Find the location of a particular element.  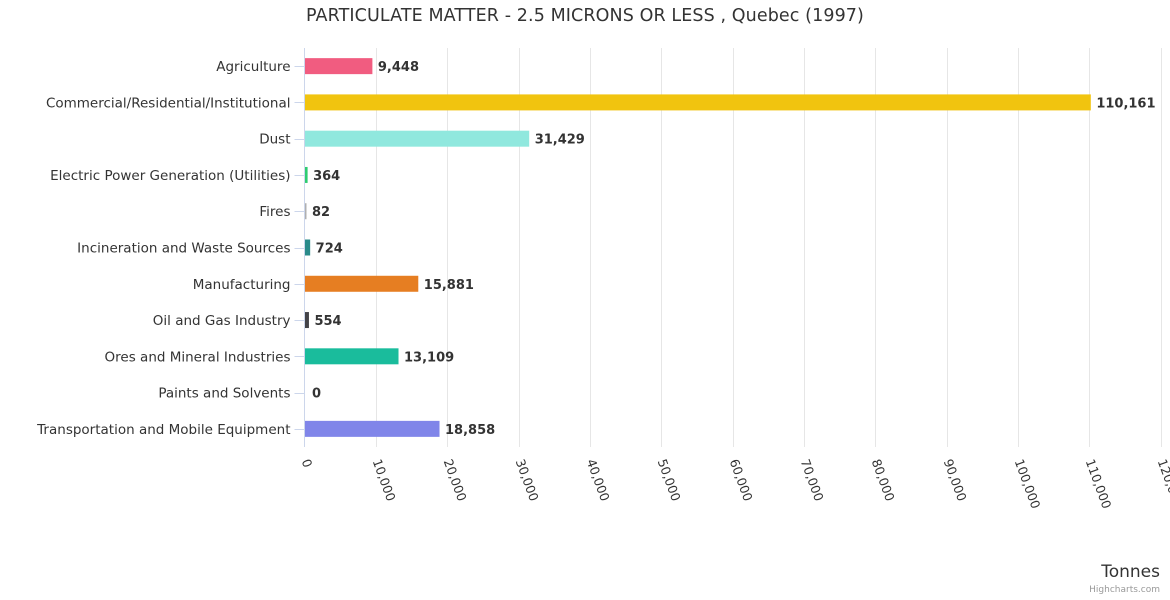

category-label: Paints and Solvents is located at coordinates (224, 394).